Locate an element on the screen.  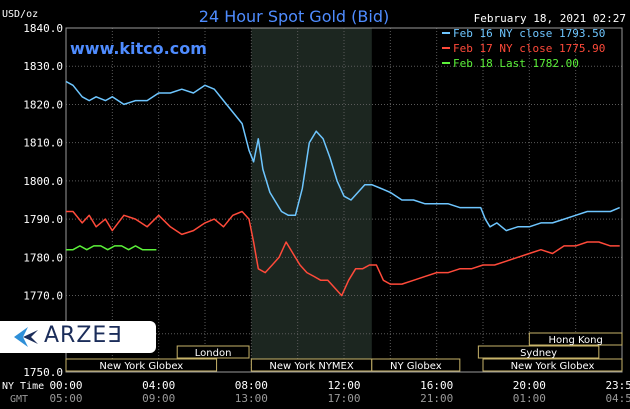
market-session-label: NY Globex is located at coordinates (416, 366).